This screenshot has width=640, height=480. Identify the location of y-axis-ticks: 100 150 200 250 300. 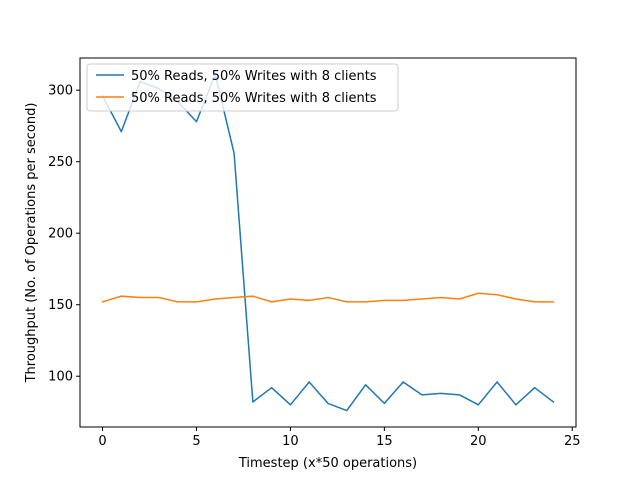
(64, 234).